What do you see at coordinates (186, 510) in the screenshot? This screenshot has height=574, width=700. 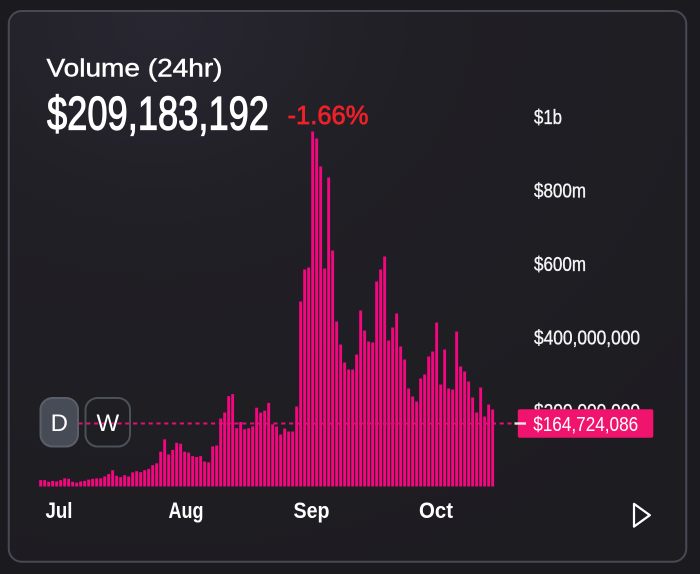 I see `svg-text: Aug` at bounding box center [186, 510].